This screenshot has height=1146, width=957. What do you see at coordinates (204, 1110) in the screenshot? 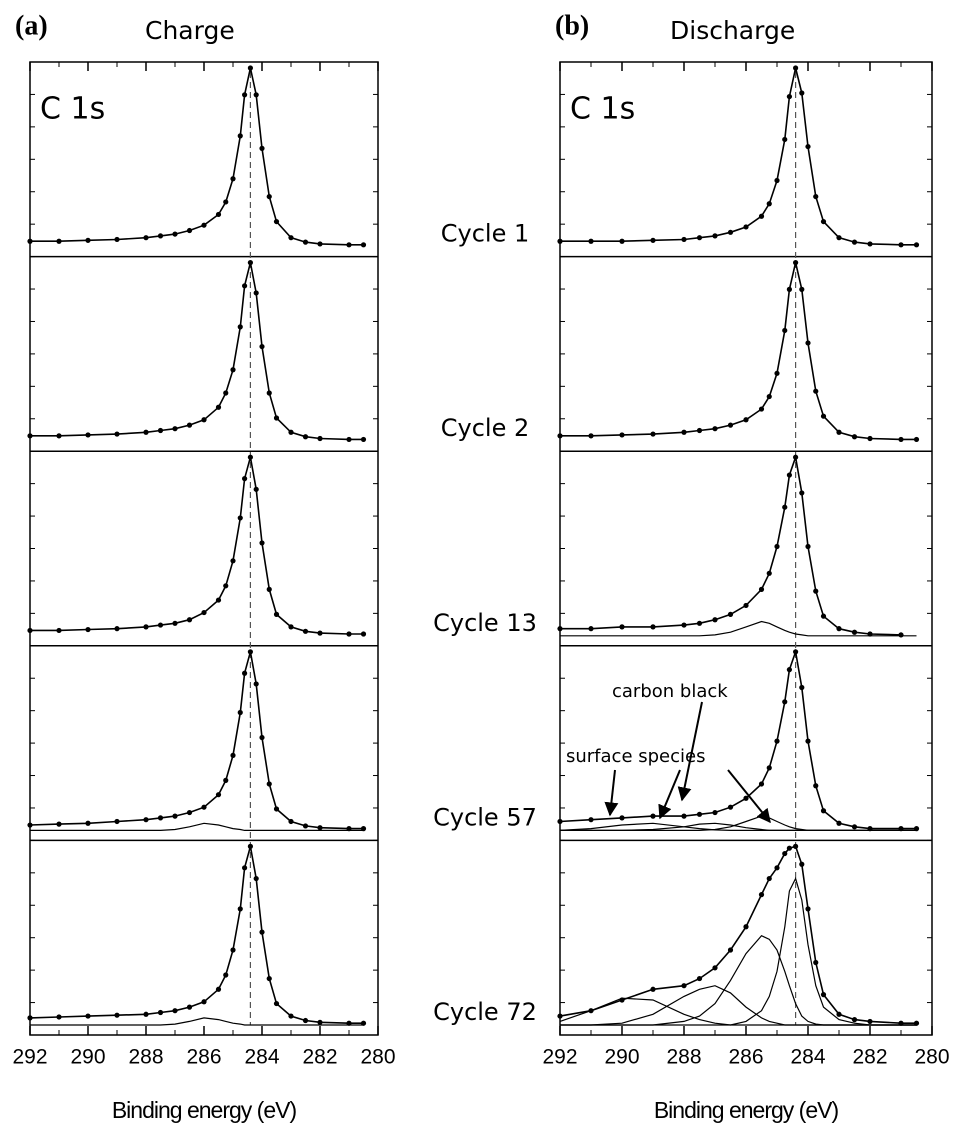
I see `x-axis-label: Binding energy (eV)` at bounding box center [204, 1110].